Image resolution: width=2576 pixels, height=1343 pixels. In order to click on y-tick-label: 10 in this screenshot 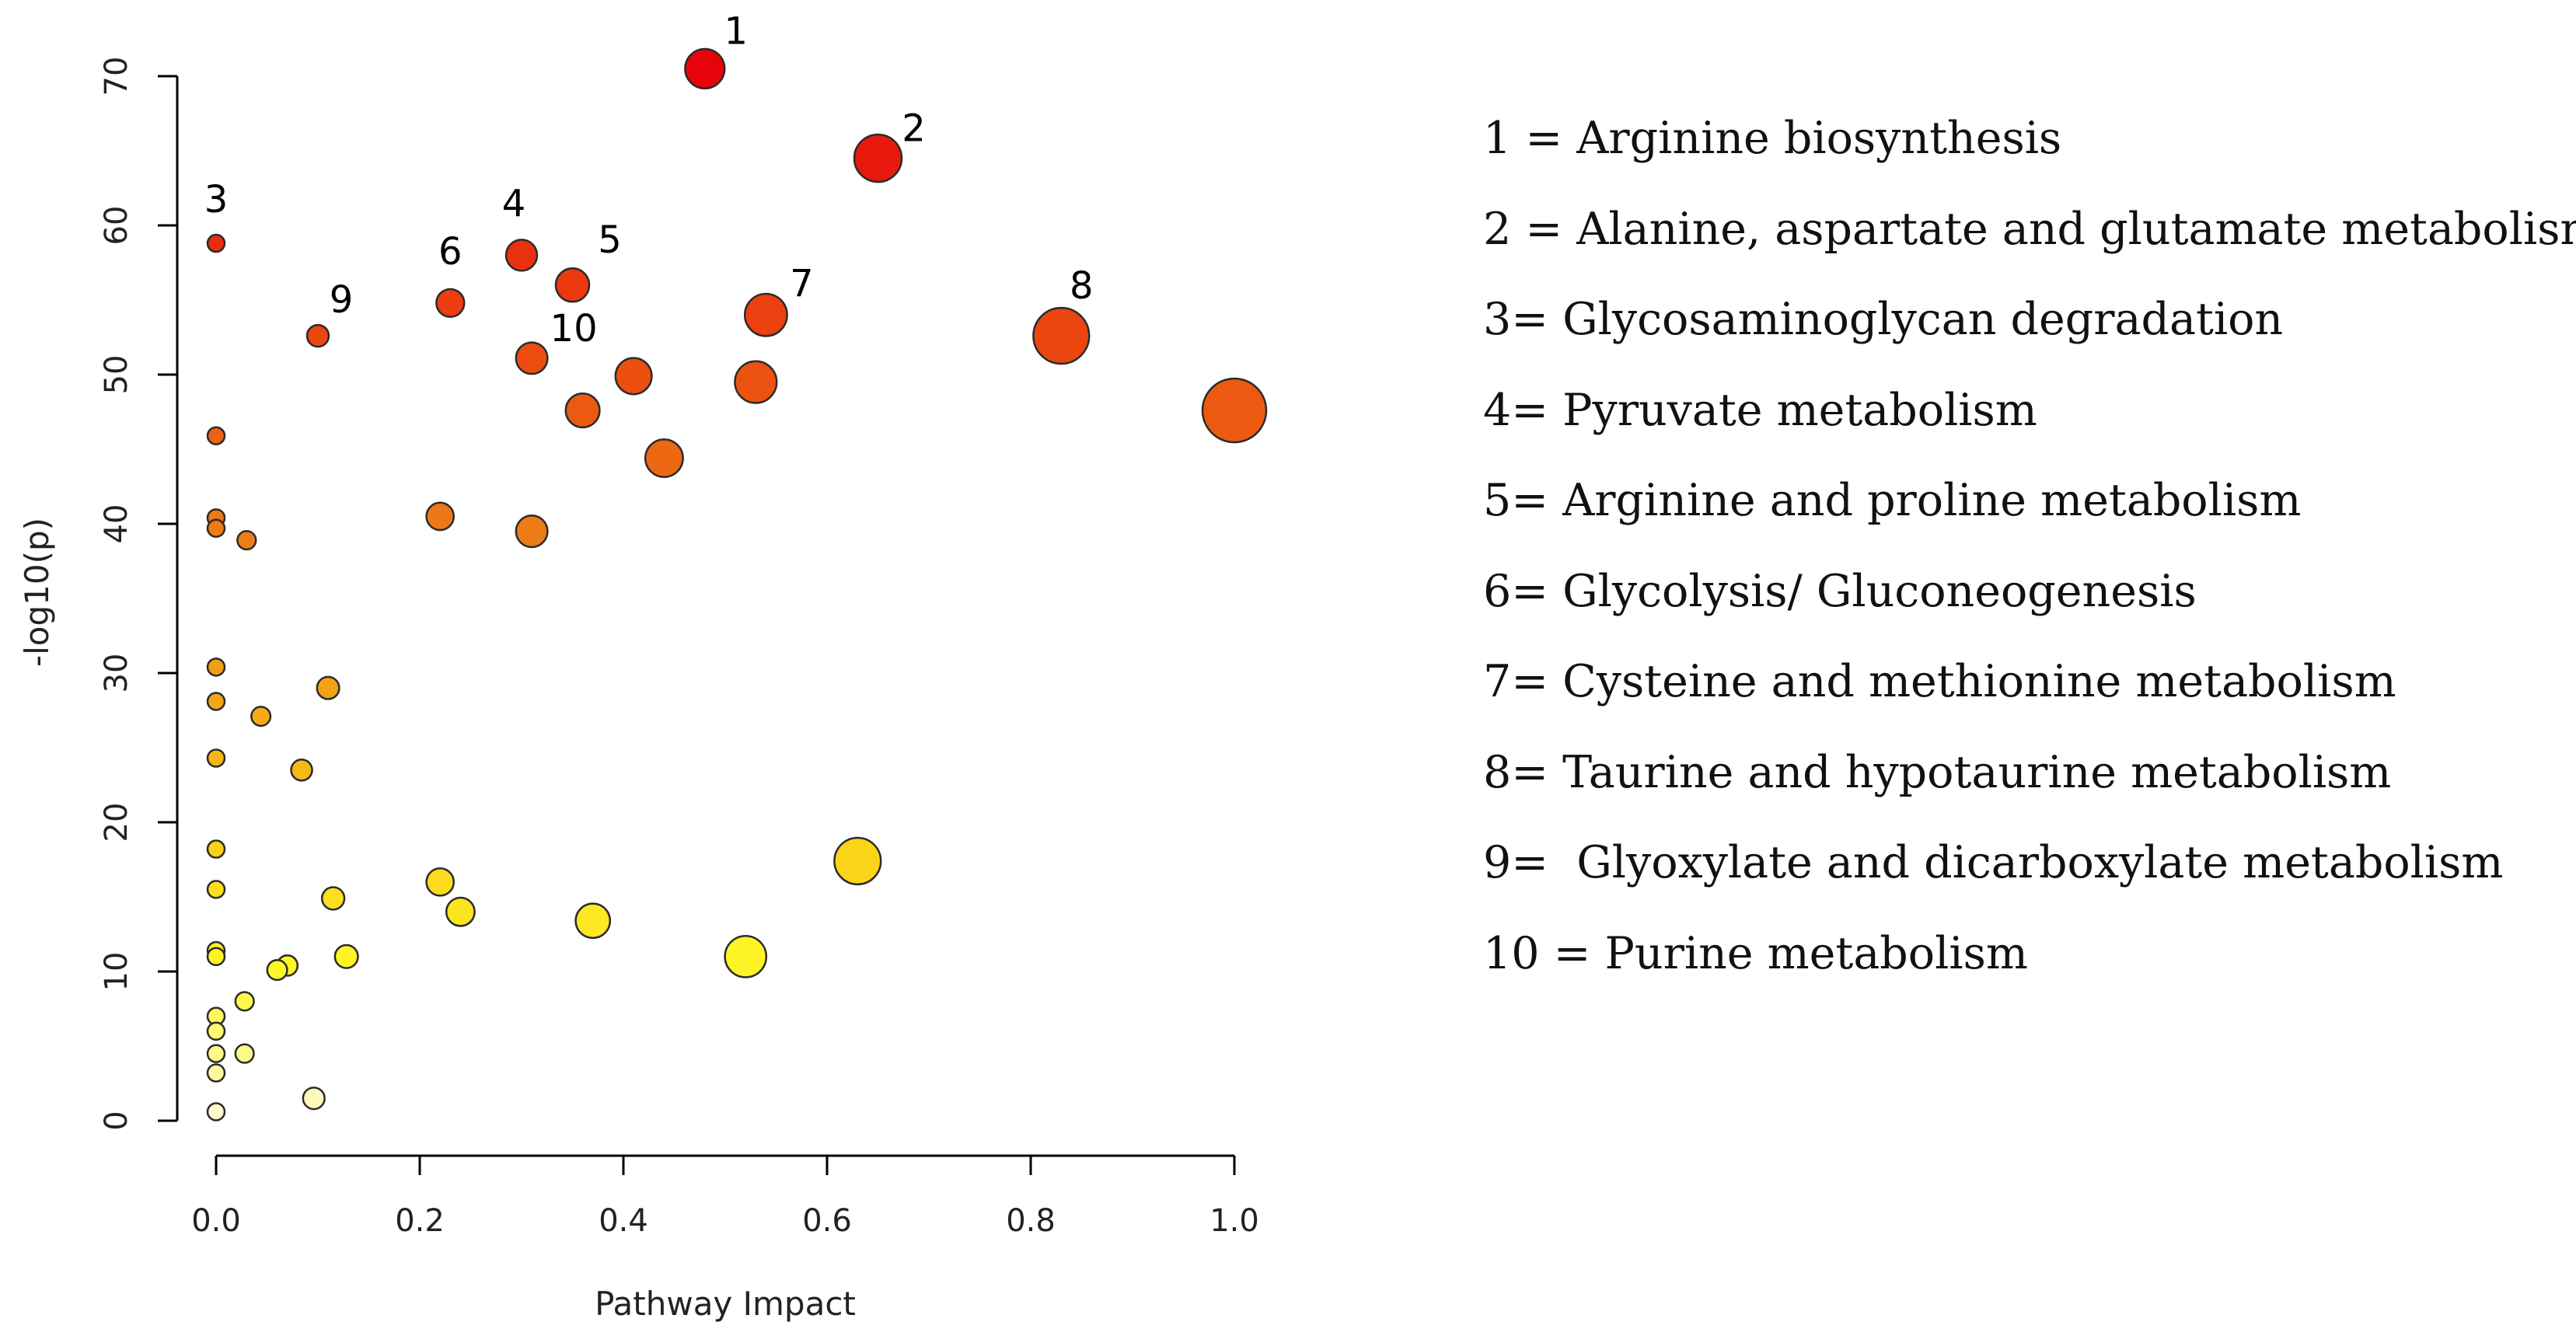, I will do `click(117, 972)`.